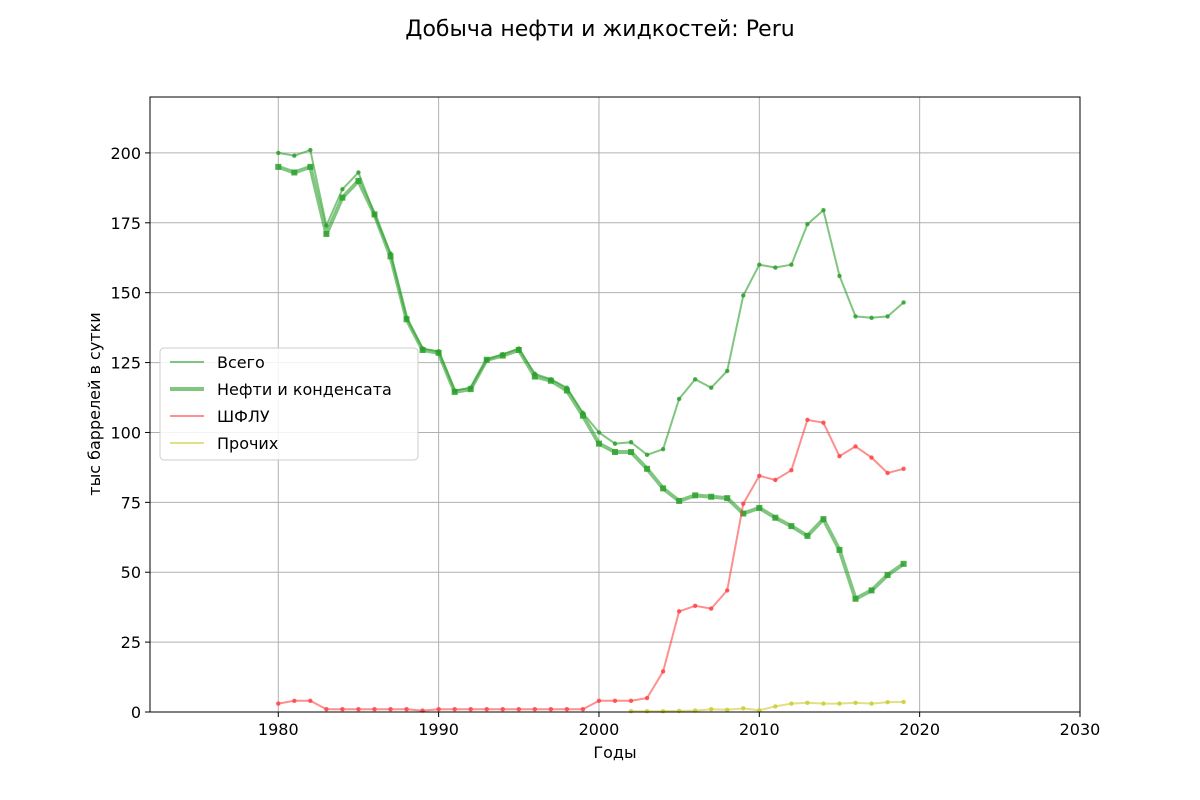 This screenshot has width=1200, height=800. What do you see at coordinates (759, 729) in the screenshot?
I see `x-tick-label: 2010` at bounding box center [759, 729].